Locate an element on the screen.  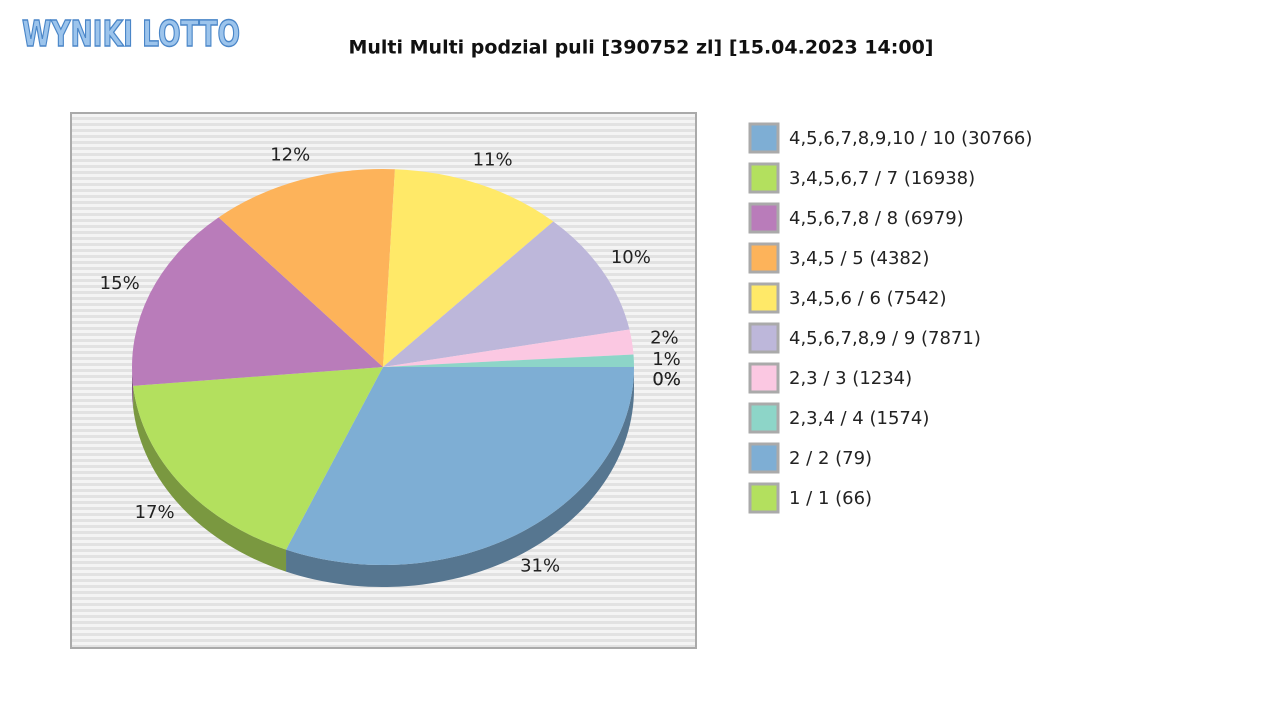
slice-label: 0% is located at coordinates (666, 379).